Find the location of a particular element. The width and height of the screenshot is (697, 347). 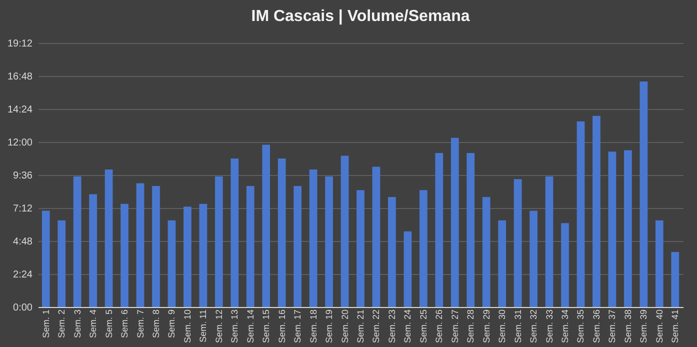

x-tick-label: Sem. 23 is located at coordinates (391, 327).